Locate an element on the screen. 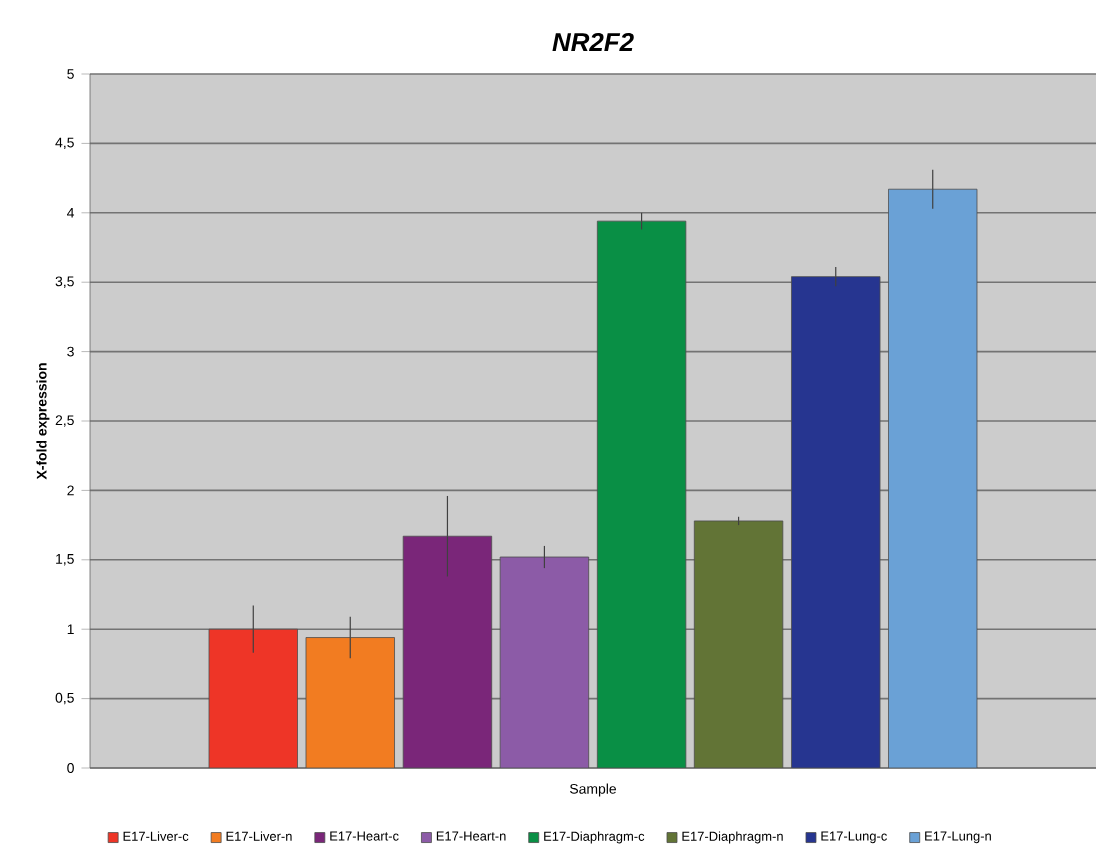 This screenshot has height=854, width=1104. chart-title: NR2F2 is located at coordinates (593, 41).